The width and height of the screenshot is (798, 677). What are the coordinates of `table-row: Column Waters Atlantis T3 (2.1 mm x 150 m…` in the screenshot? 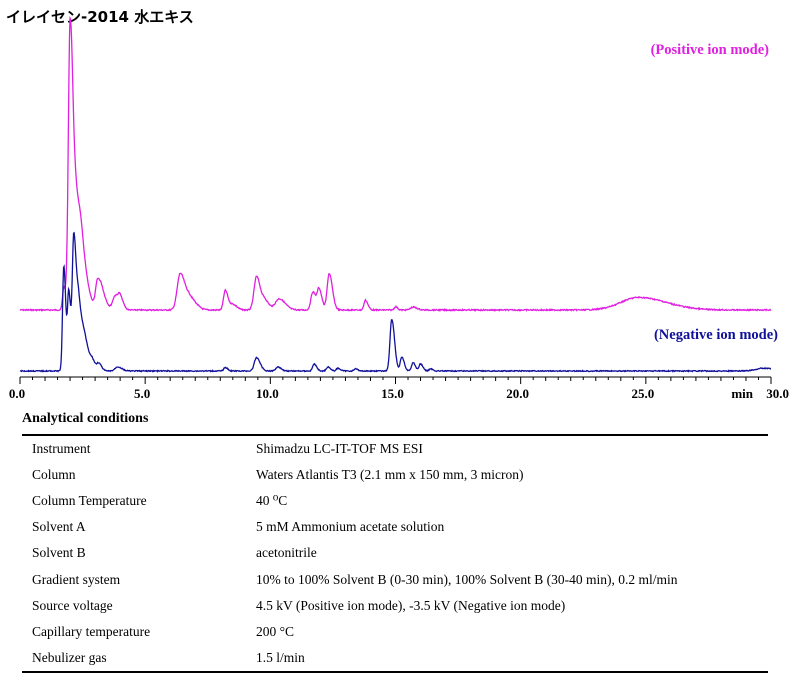 It's located at (395, 475).